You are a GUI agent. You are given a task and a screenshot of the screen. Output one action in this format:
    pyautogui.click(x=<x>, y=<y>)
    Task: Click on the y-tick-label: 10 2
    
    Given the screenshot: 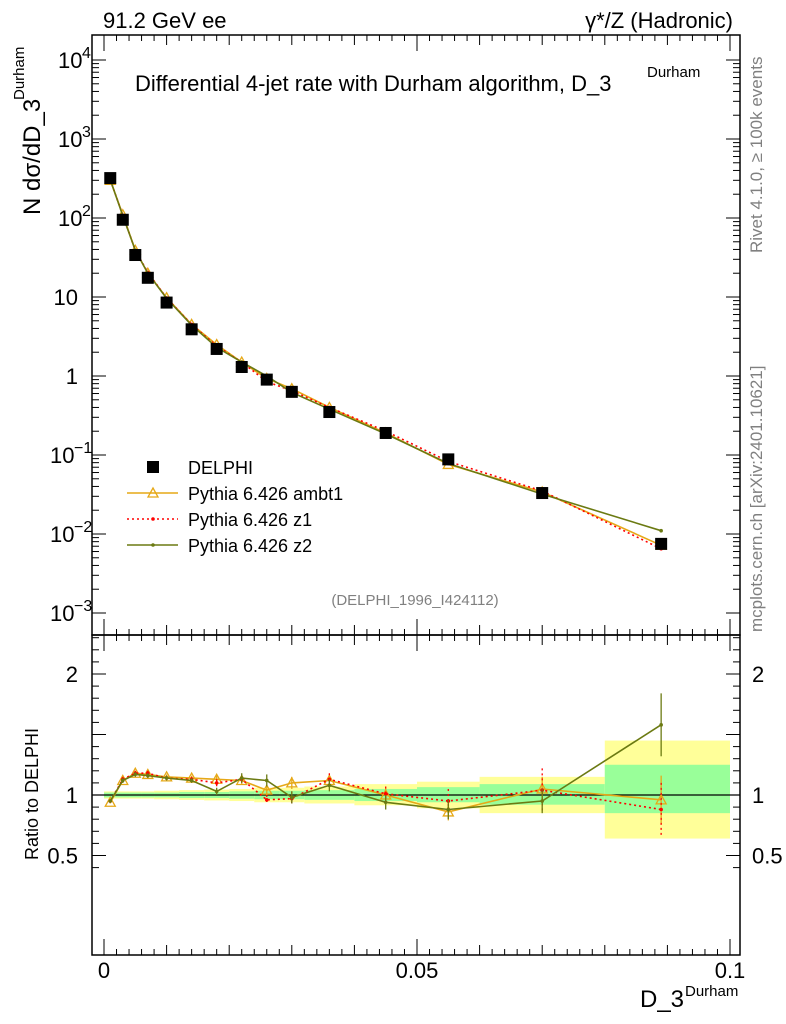 What is the action you would take?
    pyautogui.click(x=74, y=217)
    